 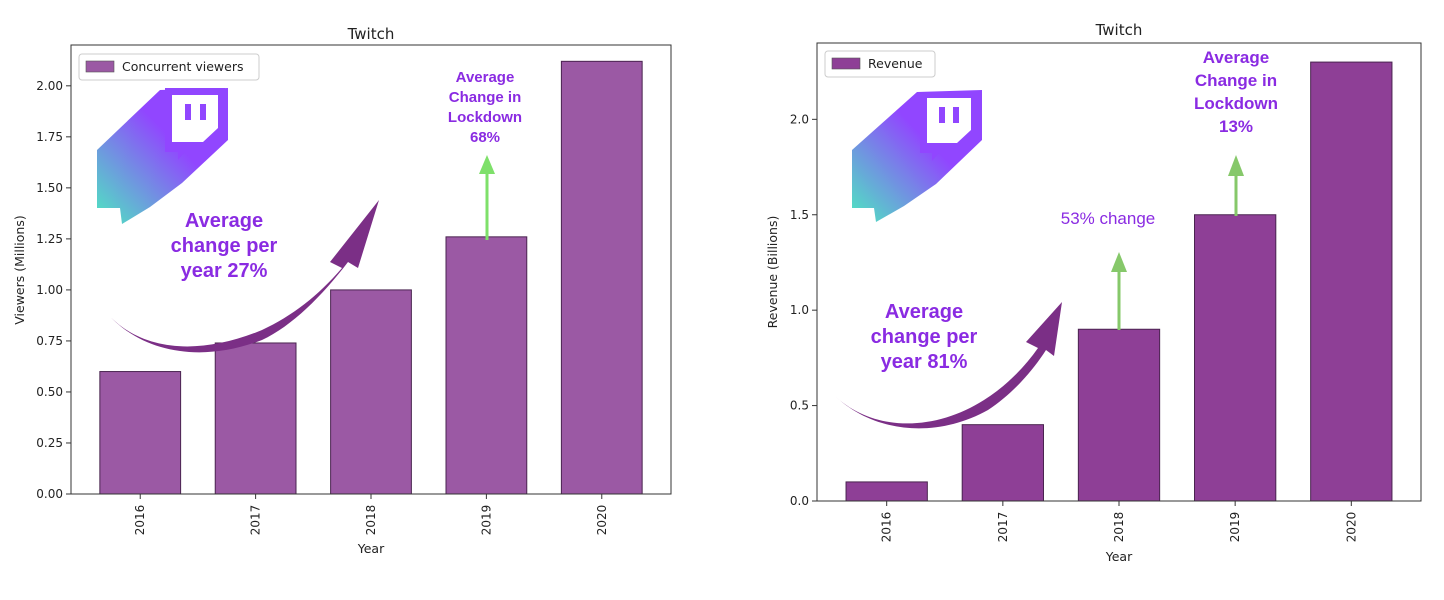 I want to click on y-tick-label: 0.00, so click(x=49, y=494).